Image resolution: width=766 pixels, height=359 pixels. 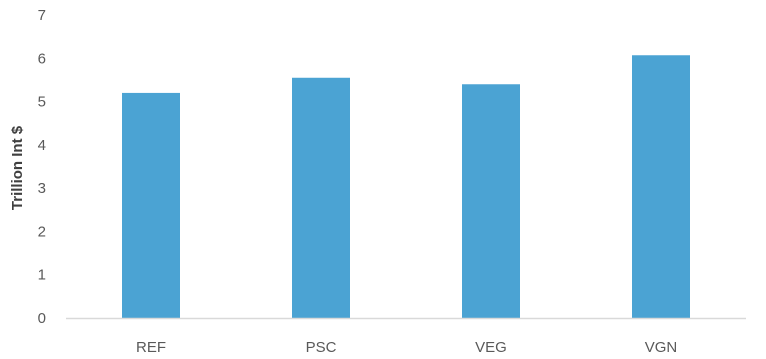 What do you see at coordinates (151, 205) in the screenshot?
I see `bar-ref` at bounding box center [151, 205].